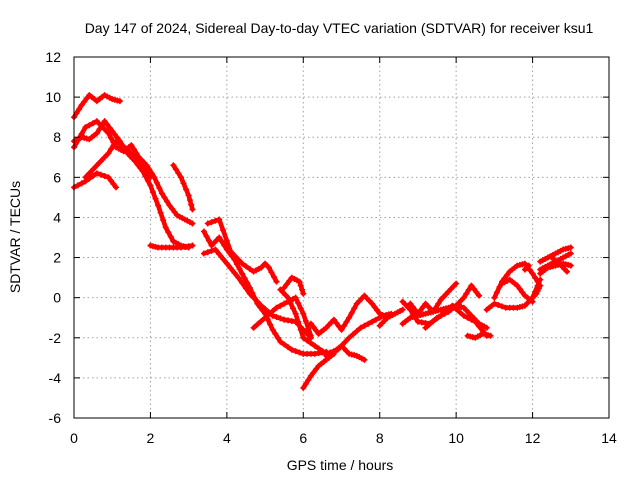 The height and width of the screenshot is (480, 640). What do you see at coordinates (609, 438) in the screenshot?
I see `x-tick-label: 14` at bounding box center [609, 438].